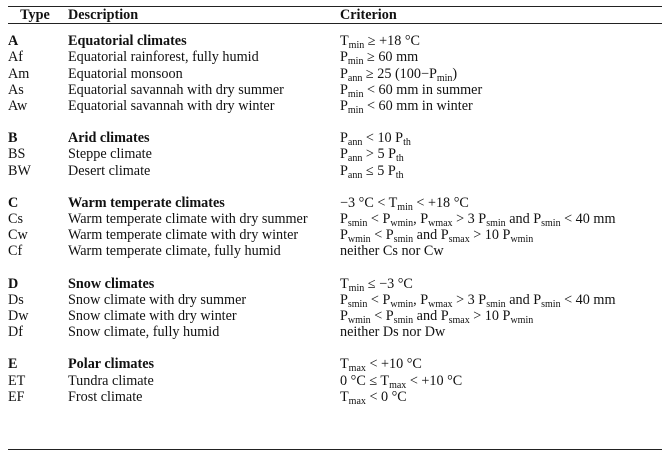 This screenshot has height=454, width=668. Describe the element at coordinates (501, 139) in the screenshot. I see `group-criterion: Pann < 10 Pth` at that location.